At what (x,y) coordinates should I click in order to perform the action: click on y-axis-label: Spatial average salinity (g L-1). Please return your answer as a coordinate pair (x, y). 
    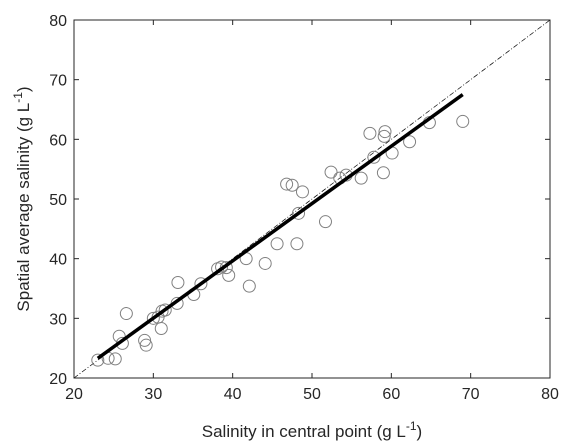
    Looking at the image, I should click on (22, 198).